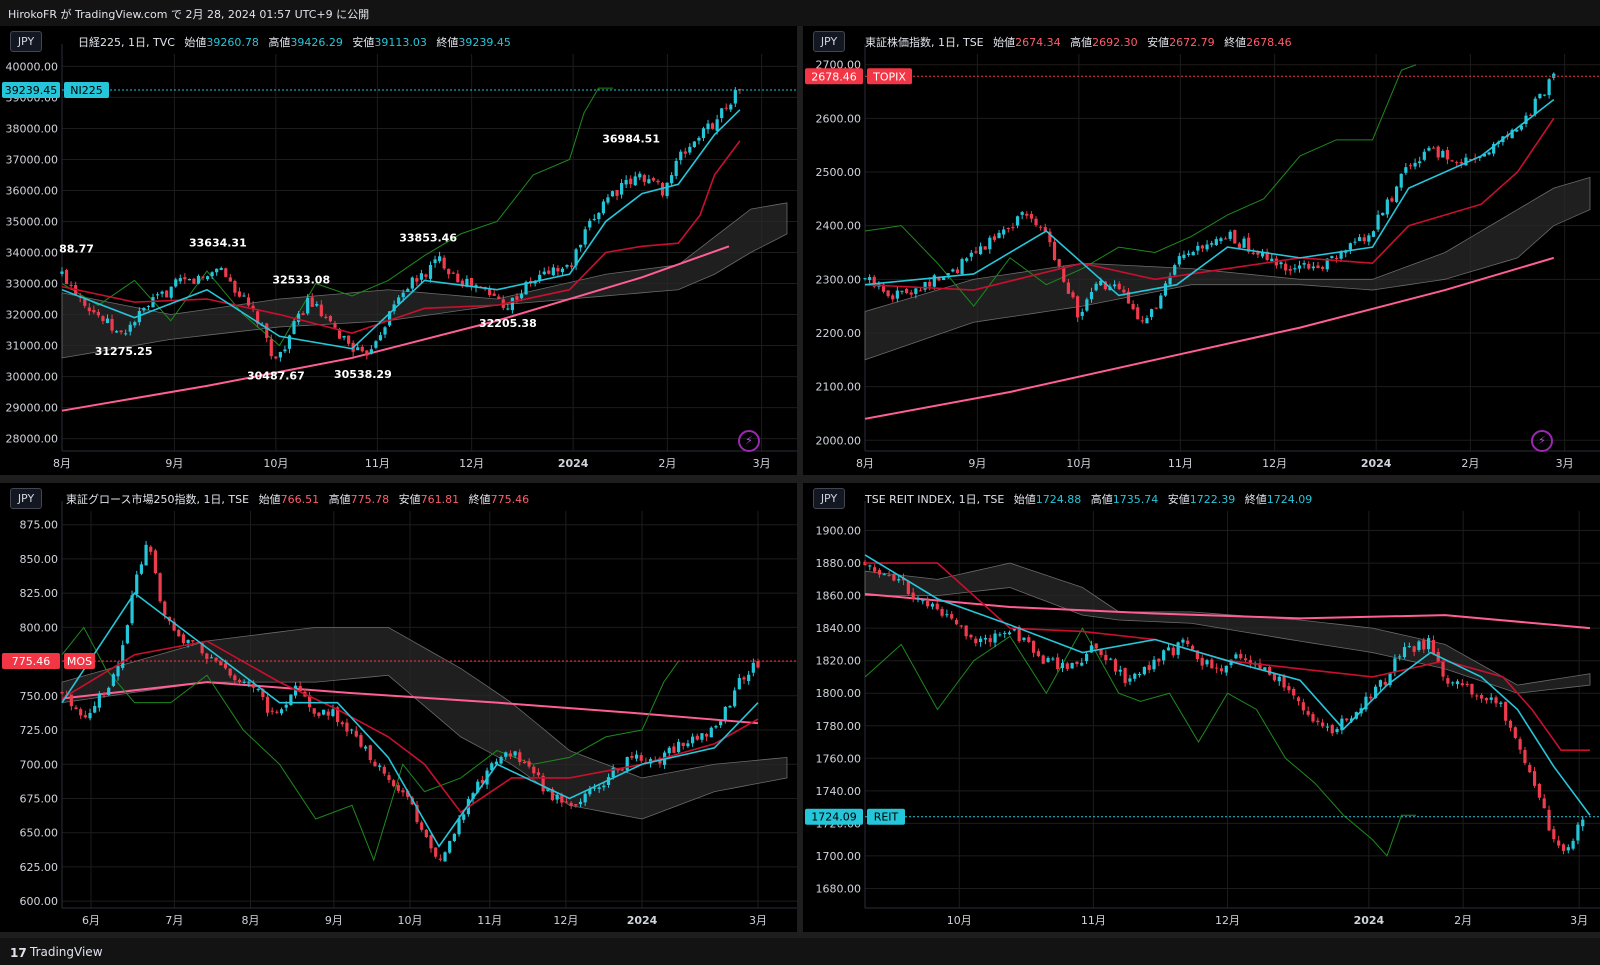 This screenshot has height=965, width=1600. Describe the element at coordinates (1180, 463) in the screenshot. I see `x-tick-label: 11月` at that location.